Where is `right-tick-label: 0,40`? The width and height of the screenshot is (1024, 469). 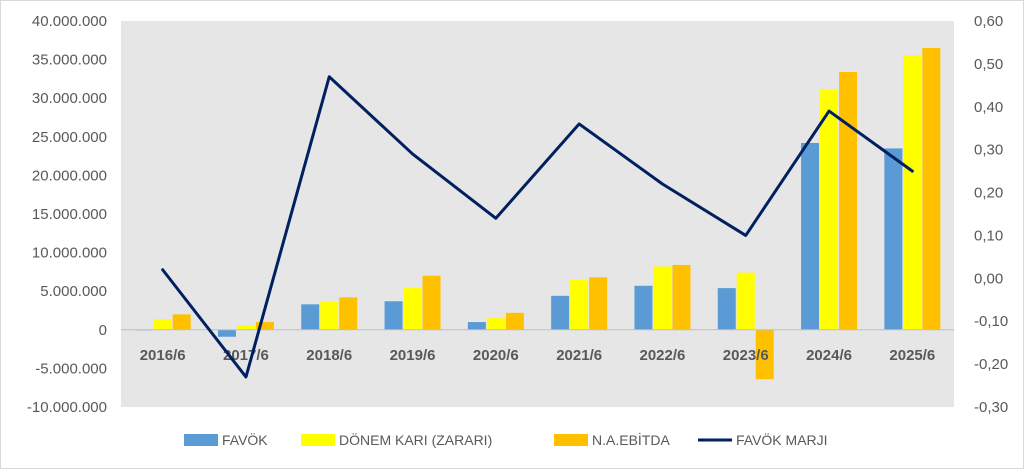 right-tick-label: 0,40 is located at coordinates (988, 107).